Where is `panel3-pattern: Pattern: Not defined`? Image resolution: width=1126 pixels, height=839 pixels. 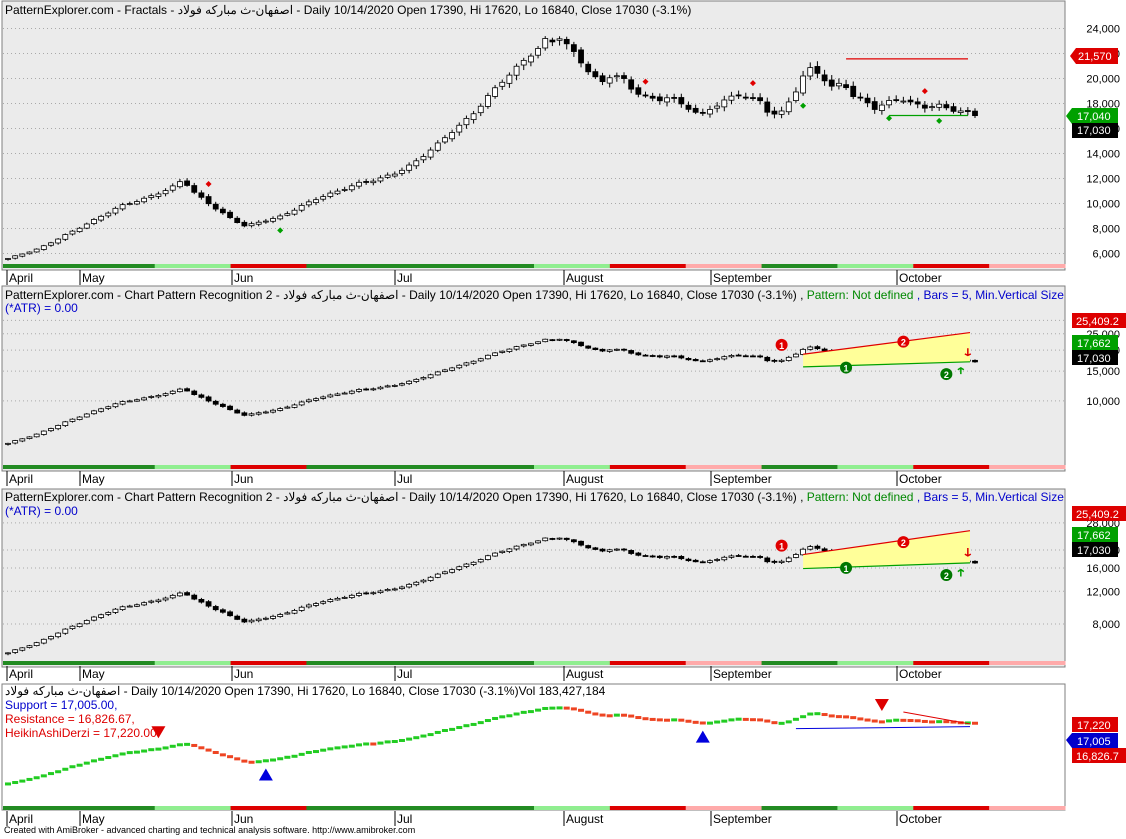 panel3-pattern: Pattern: Not defined is located at coordinates (860, 497).